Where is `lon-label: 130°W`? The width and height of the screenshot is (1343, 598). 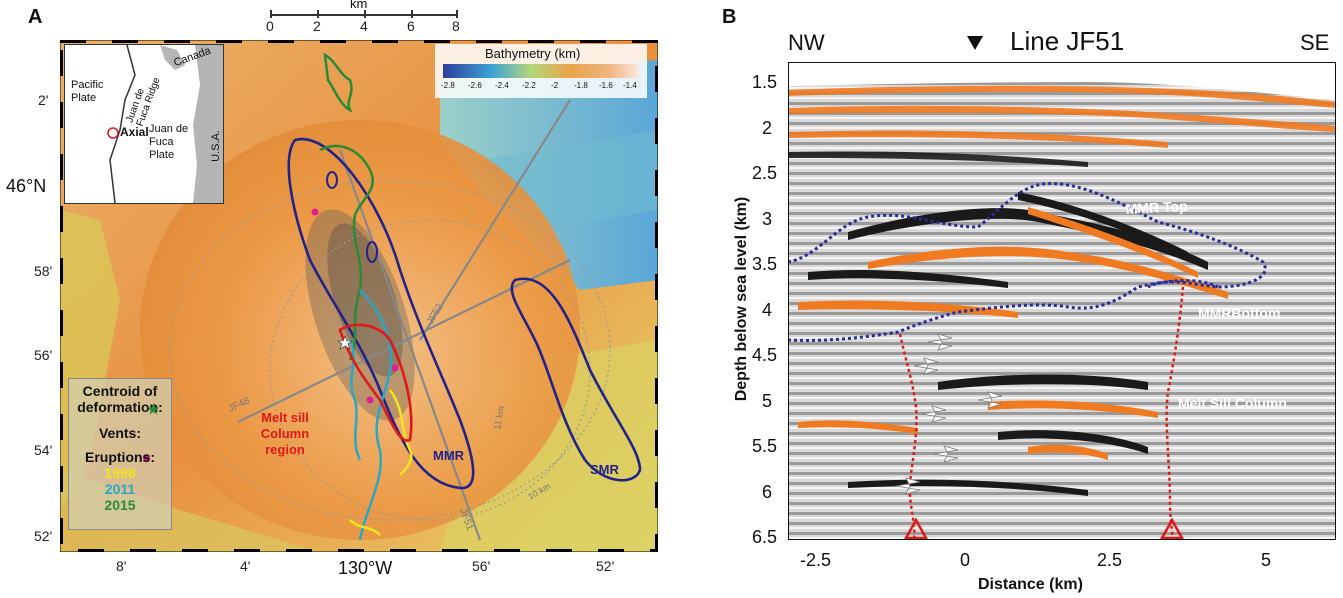 lon-label: 130°W is located at coordinates (365, 568).